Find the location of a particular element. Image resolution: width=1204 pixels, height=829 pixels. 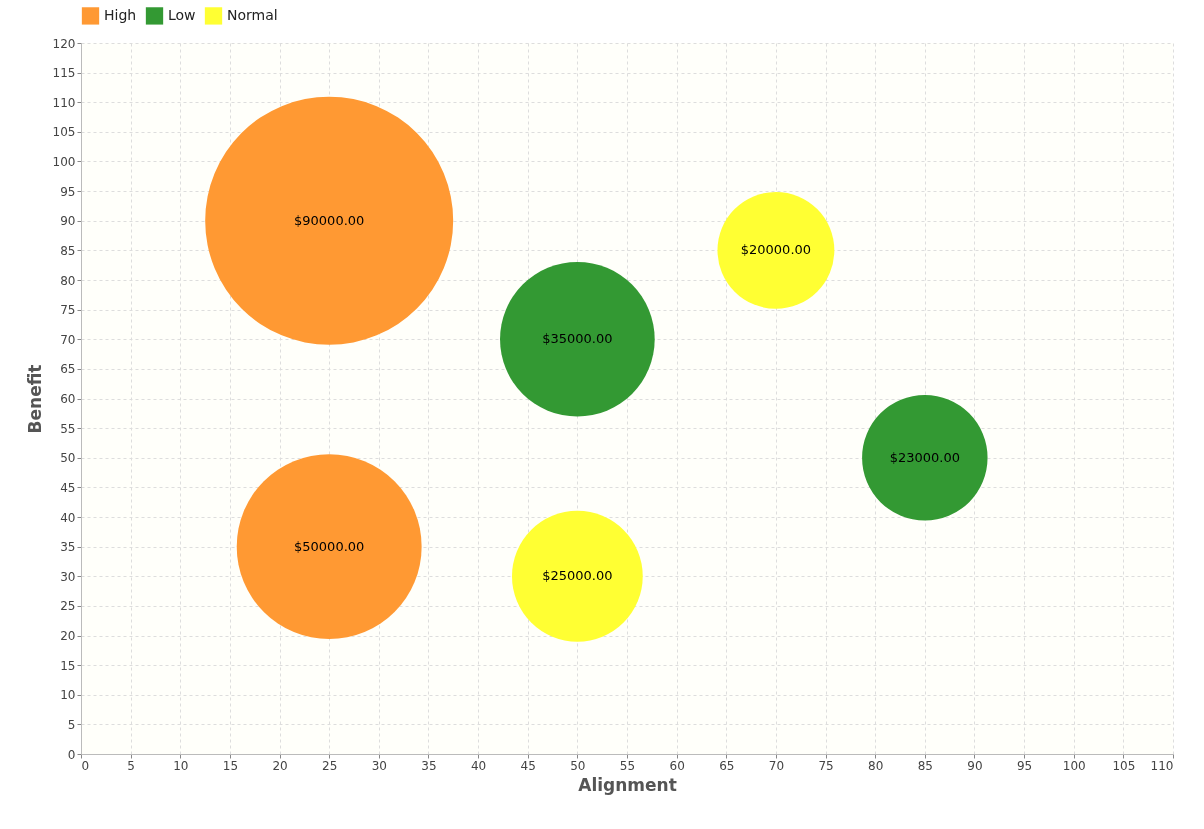

y-tick-label: 85 is located at coordinates (68, 250).